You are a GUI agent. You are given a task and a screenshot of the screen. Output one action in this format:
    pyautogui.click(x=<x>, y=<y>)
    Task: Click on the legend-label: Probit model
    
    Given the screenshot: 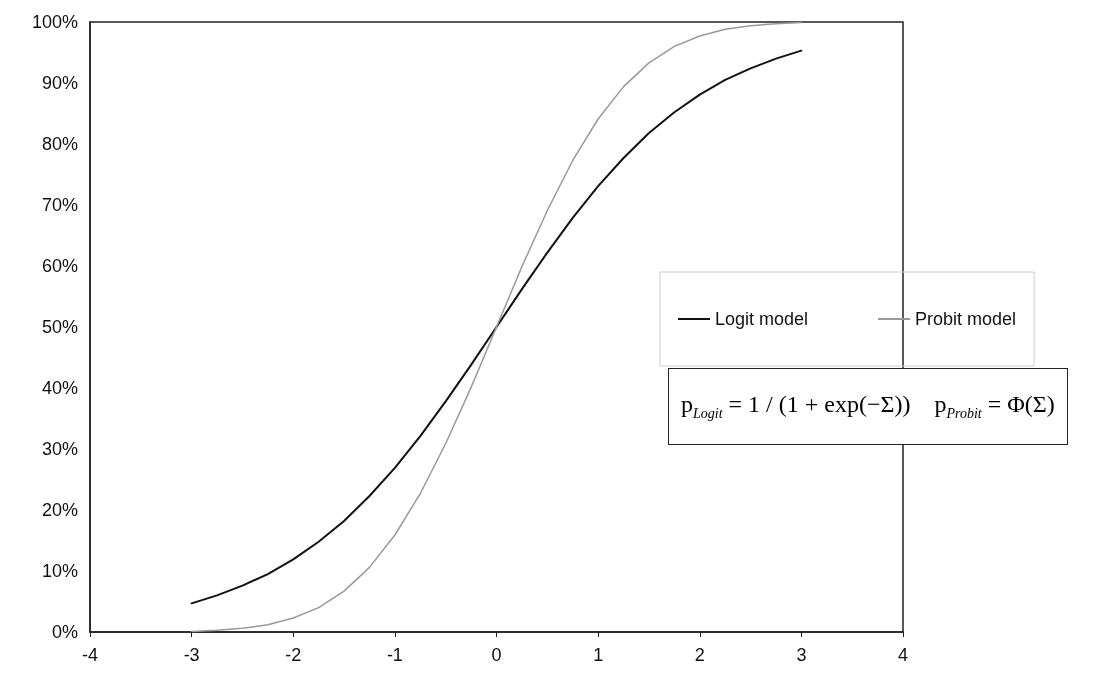 What is the action you would take?
    pyautogui.click(x=966, y=319)
    